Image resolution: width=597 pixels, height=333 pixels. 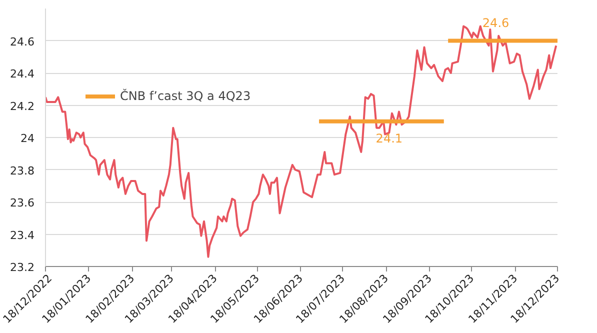 I want to click on annotation: 24.1, so click(x=389, y=138).